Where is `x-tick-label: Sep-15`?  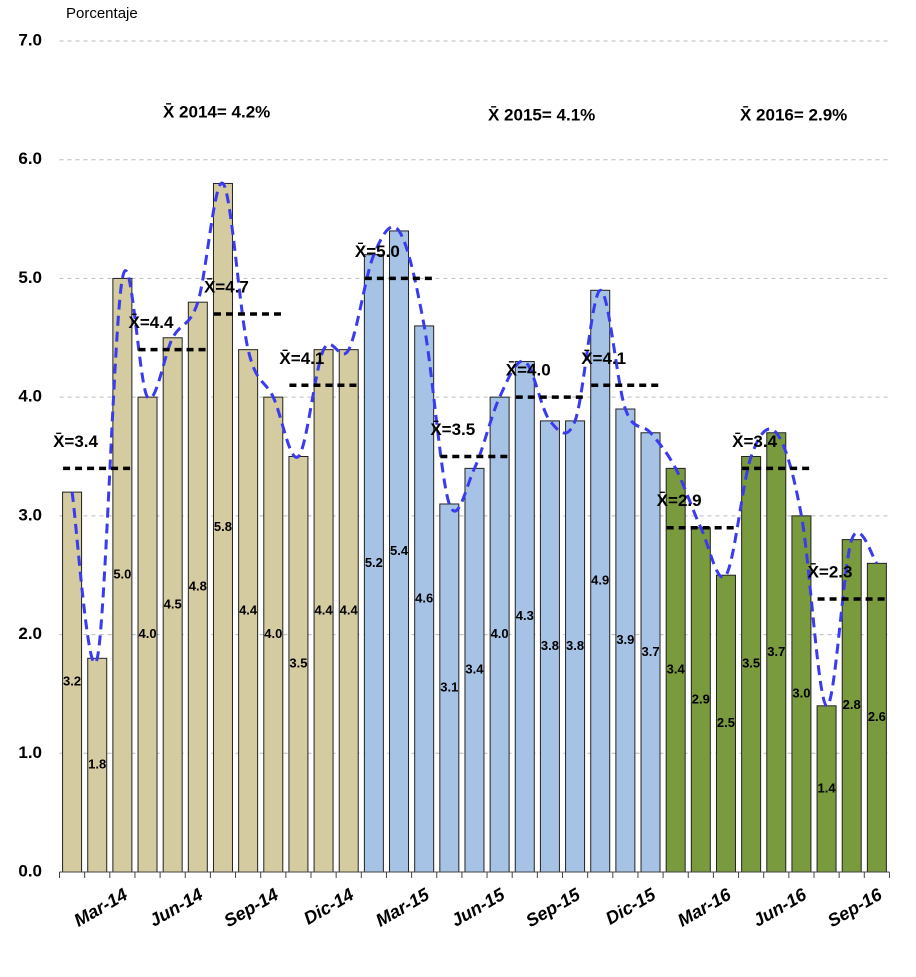 x-tick-label: Sep-15 is located at coordinates (553, 907).